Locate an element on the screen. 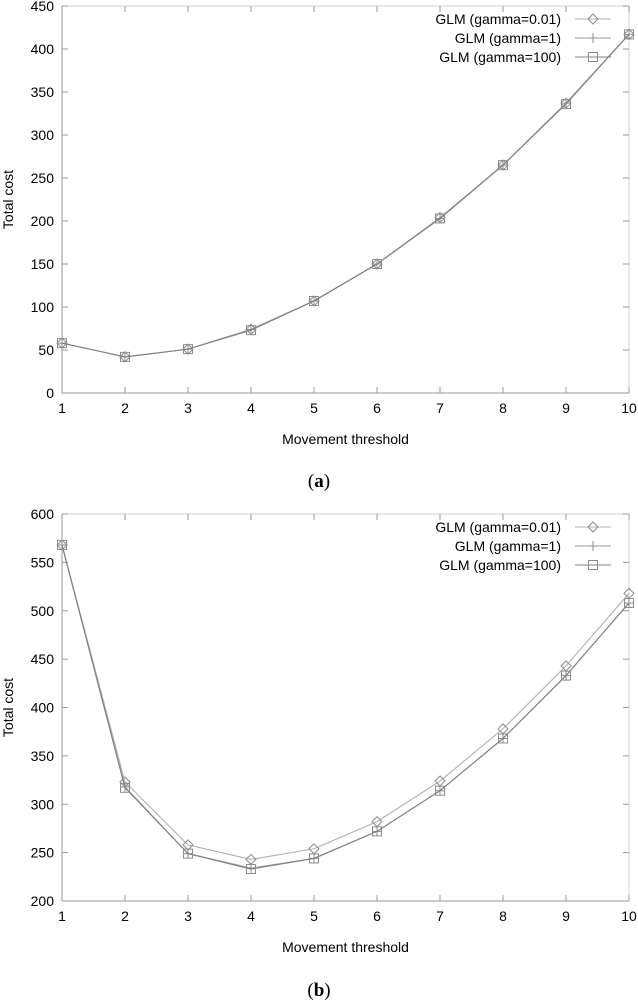  y-tick-label: 0 is located at coordinates (50, 393).